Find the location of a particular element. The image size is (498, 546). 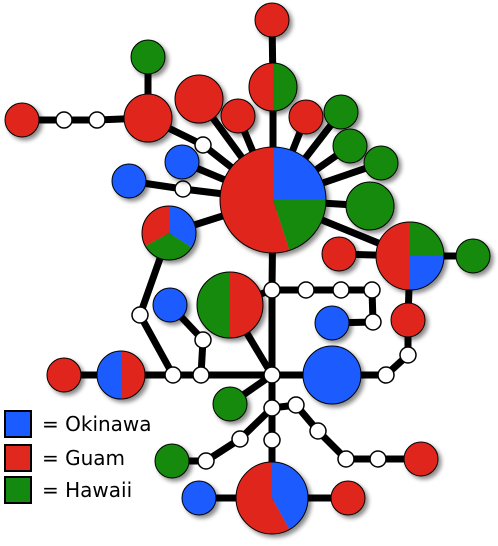

haplotype-h-green-g is located at coordinates (172, 461).